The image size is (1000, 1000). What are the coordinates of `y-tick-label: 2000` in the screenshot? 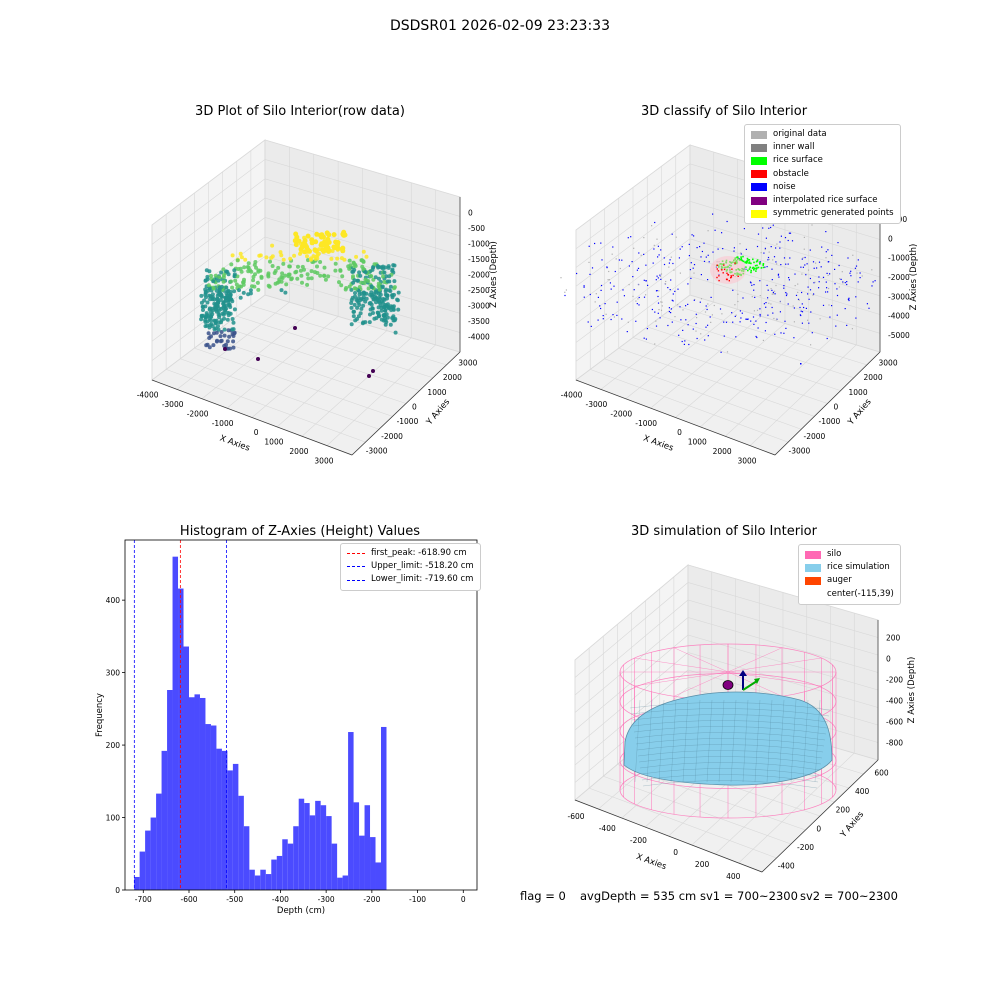 It's located at (873, 377).